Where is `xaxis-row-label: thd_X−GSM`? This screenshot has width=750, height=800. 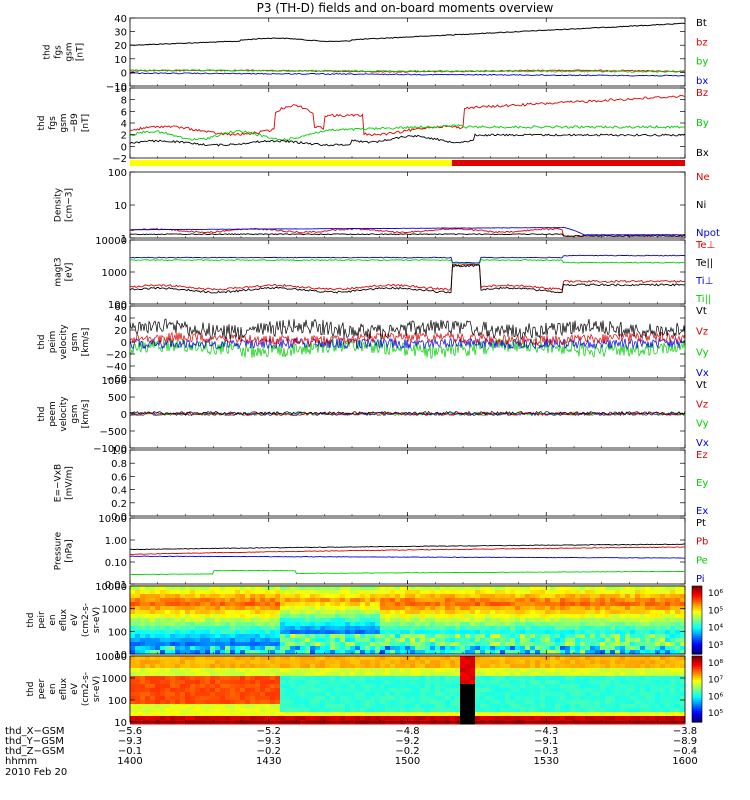 xaxis-row-label: thd_X−GSM is located at coordinates (35, 731).